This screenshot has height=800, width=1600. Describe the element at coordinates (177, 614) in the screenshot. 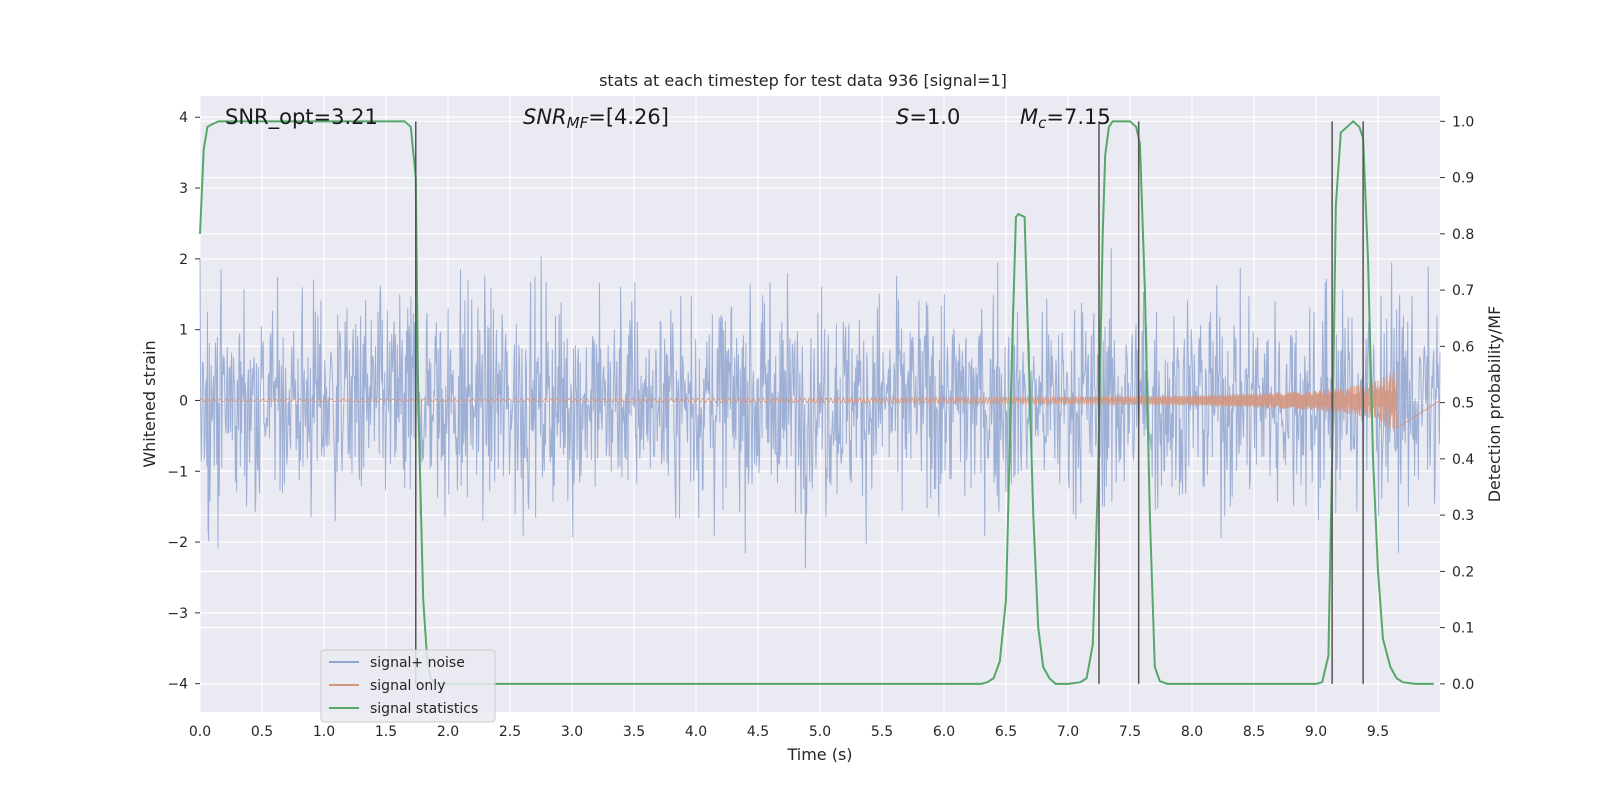

I see `y-tick-label: −3` at that location.